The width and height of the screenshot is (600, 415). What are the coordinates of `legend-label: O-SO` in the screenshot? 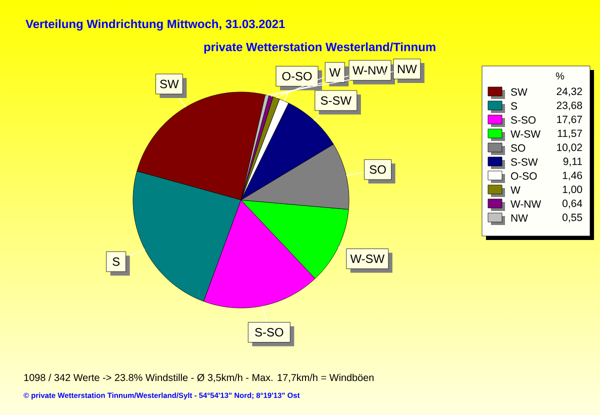 It's located at (524, 176).